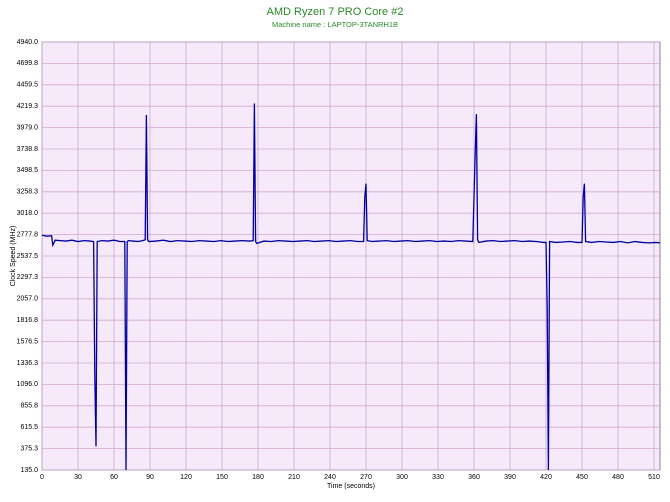 The width and height of the screenshot is (670, 502). I want to click on x-tick-label: 420, so click(546, 477).